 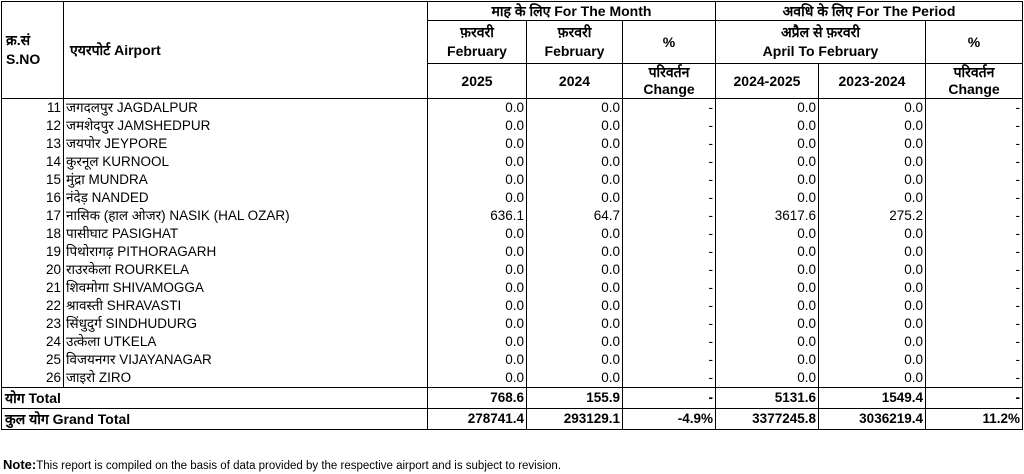 I want to click on row-feb-2025: 636.1, so click(x=477, y=216).